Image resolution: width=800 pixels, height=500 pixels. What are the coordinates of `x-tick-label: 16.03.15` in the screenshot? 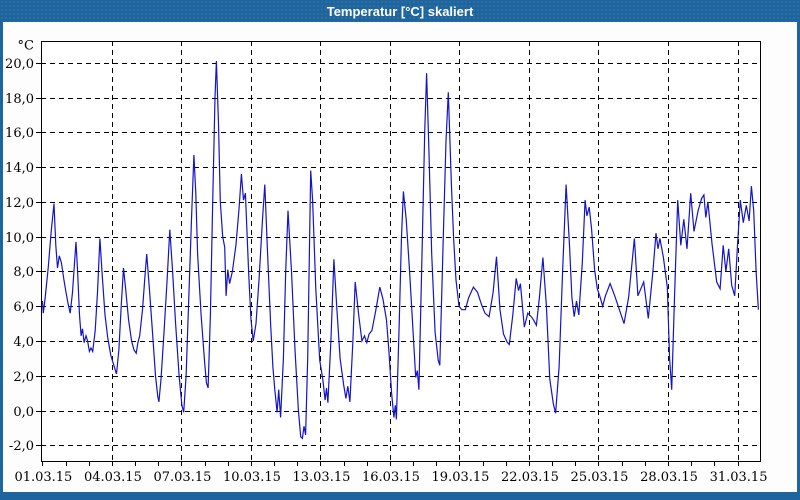 It's located at (391, 477).